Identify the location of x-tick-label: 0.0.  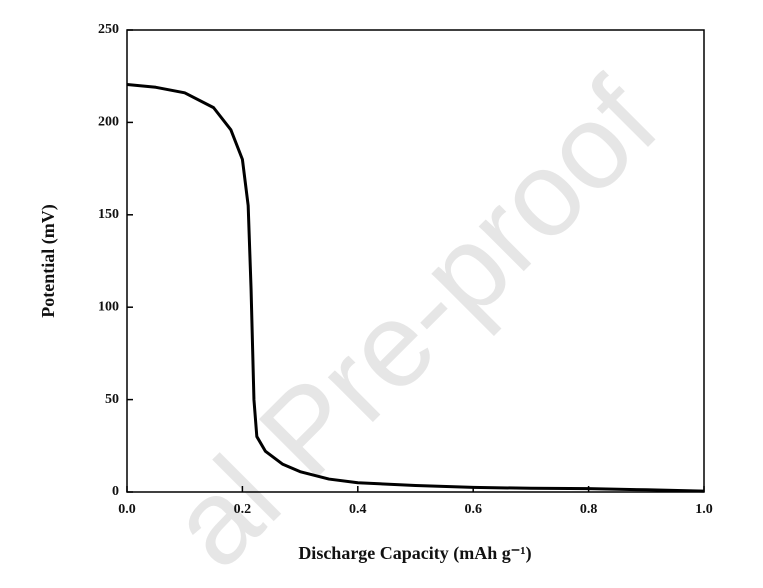
(127, 509).